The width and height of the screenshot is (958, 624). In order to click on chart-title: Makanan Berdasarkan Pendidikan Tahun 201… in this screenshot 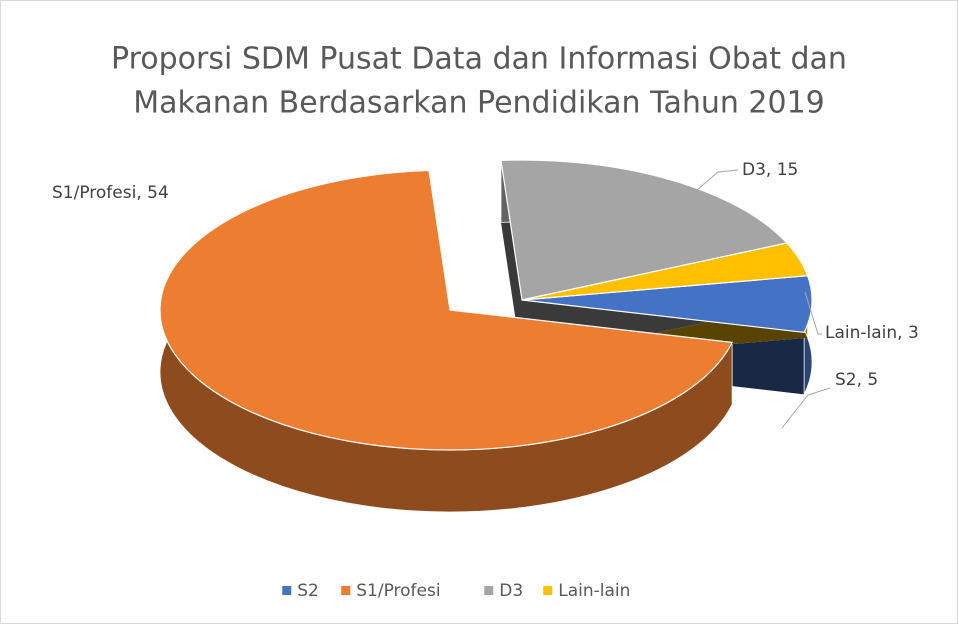, I will do `click(479, 103)`.